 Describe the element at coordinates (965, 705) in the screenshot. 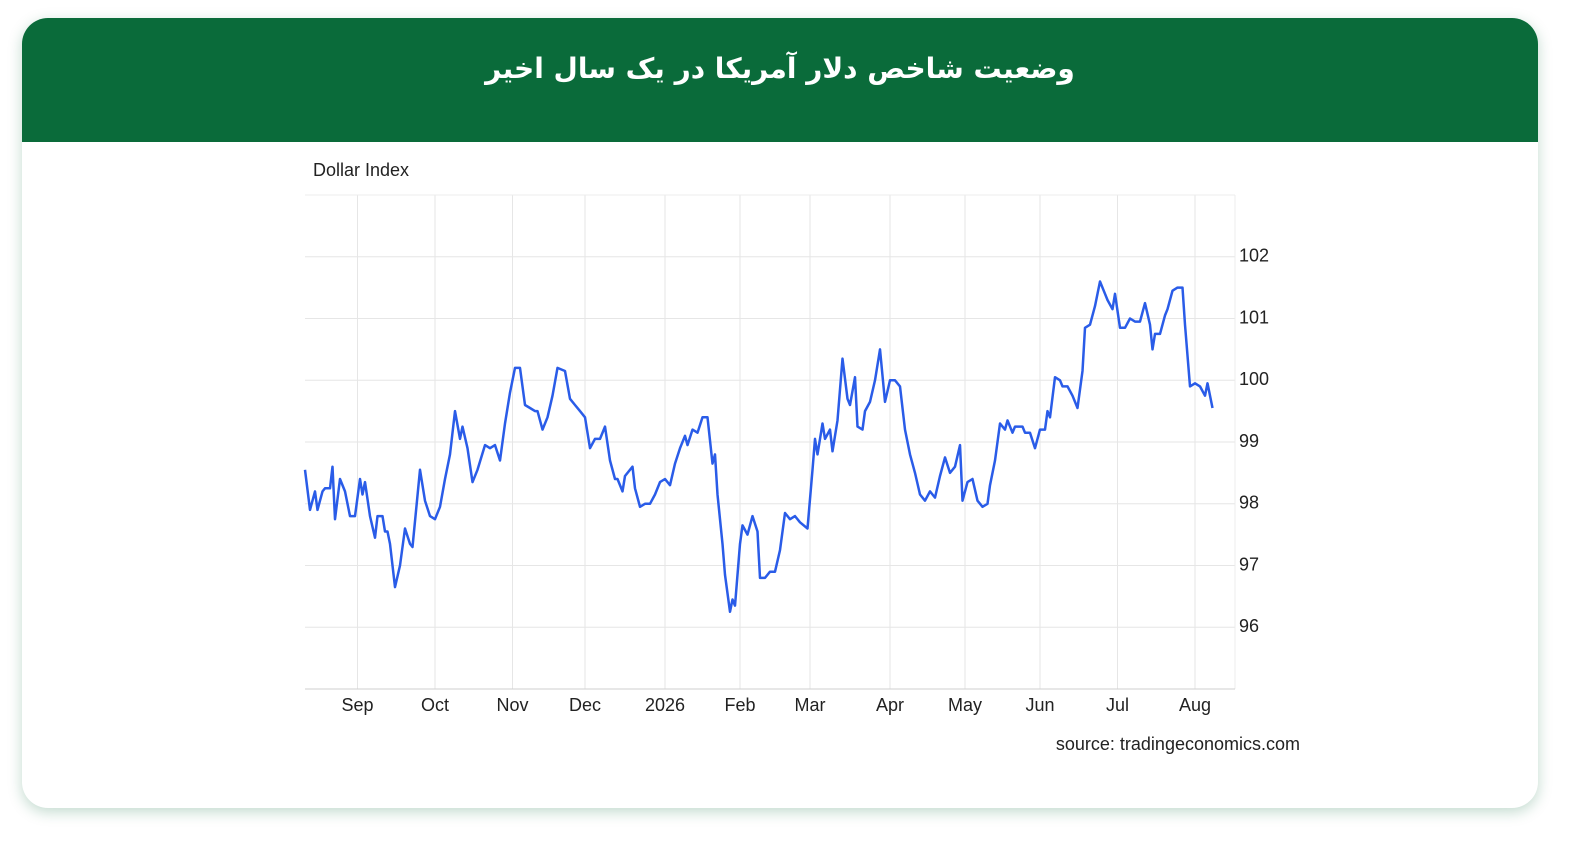

I see `x-tick-label: May` at that location.